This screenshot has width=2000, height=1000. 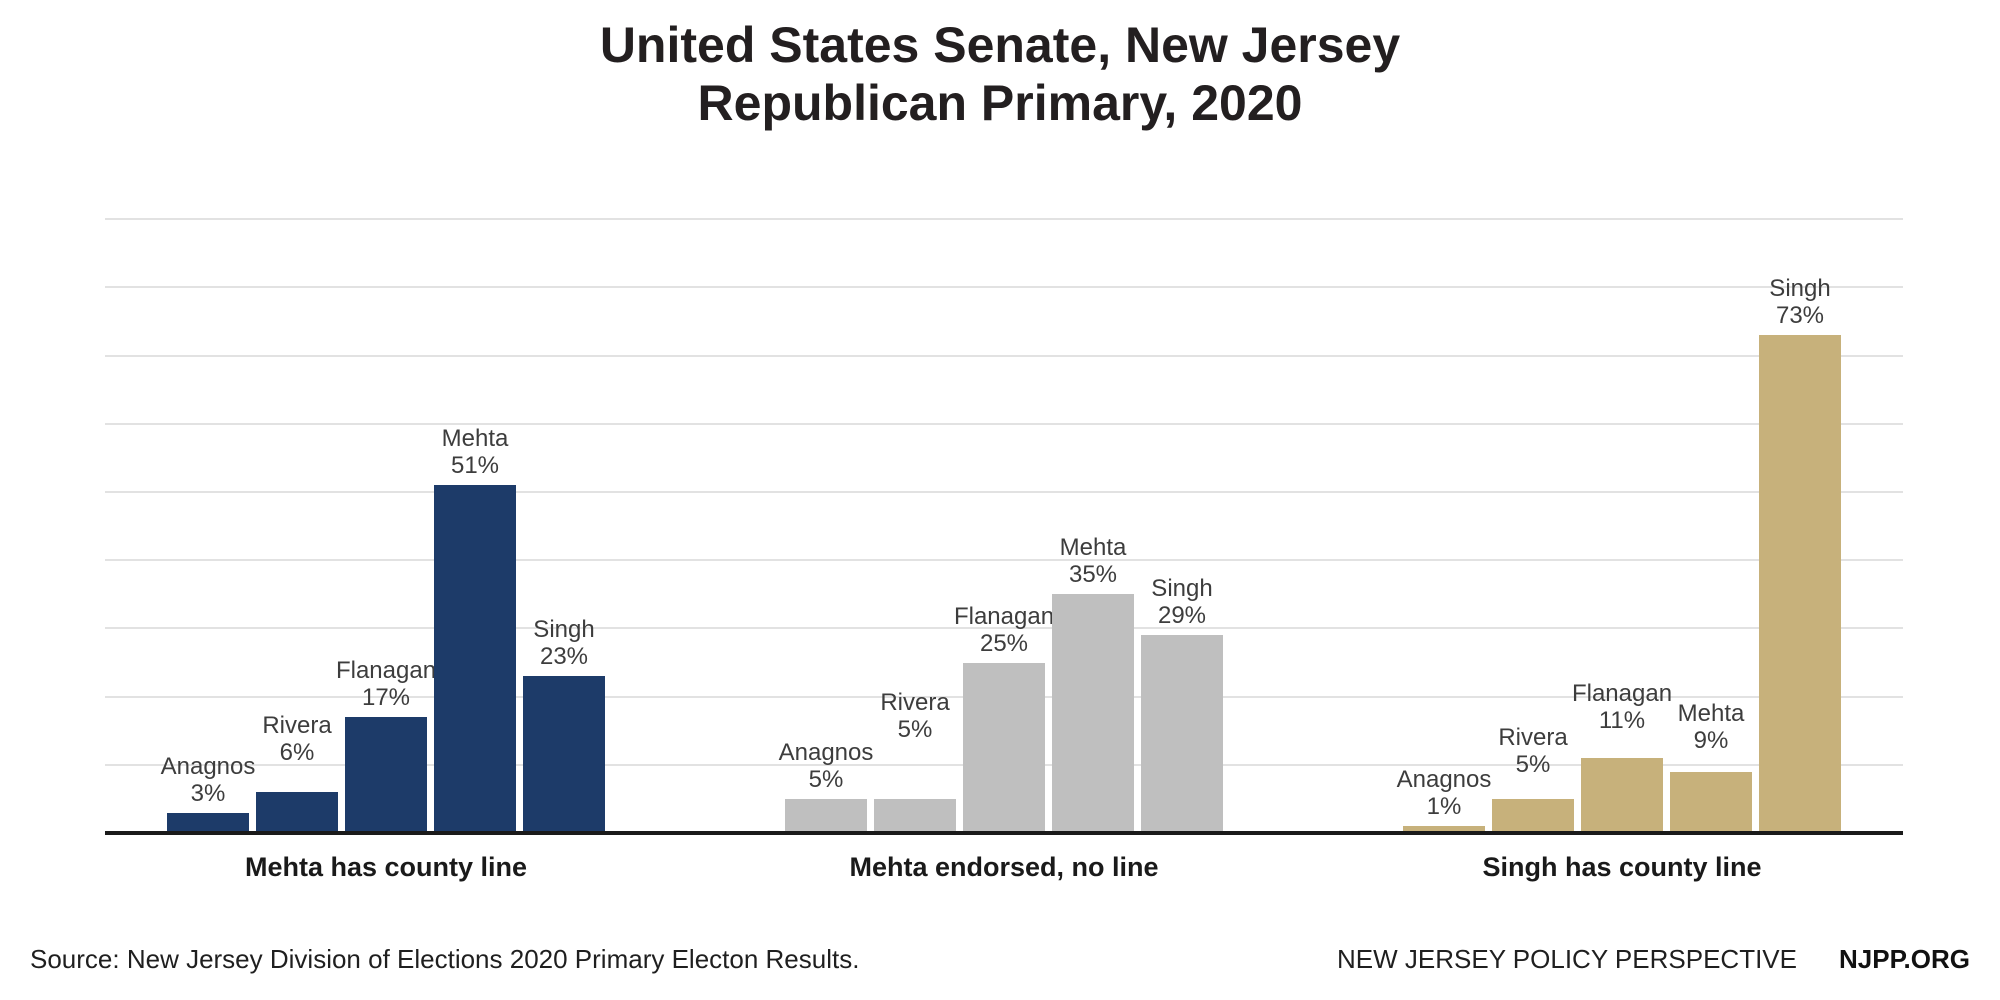 I want to click on bar-slot-anagnos: Anagnos 1%, so click(x=1444, y=799).